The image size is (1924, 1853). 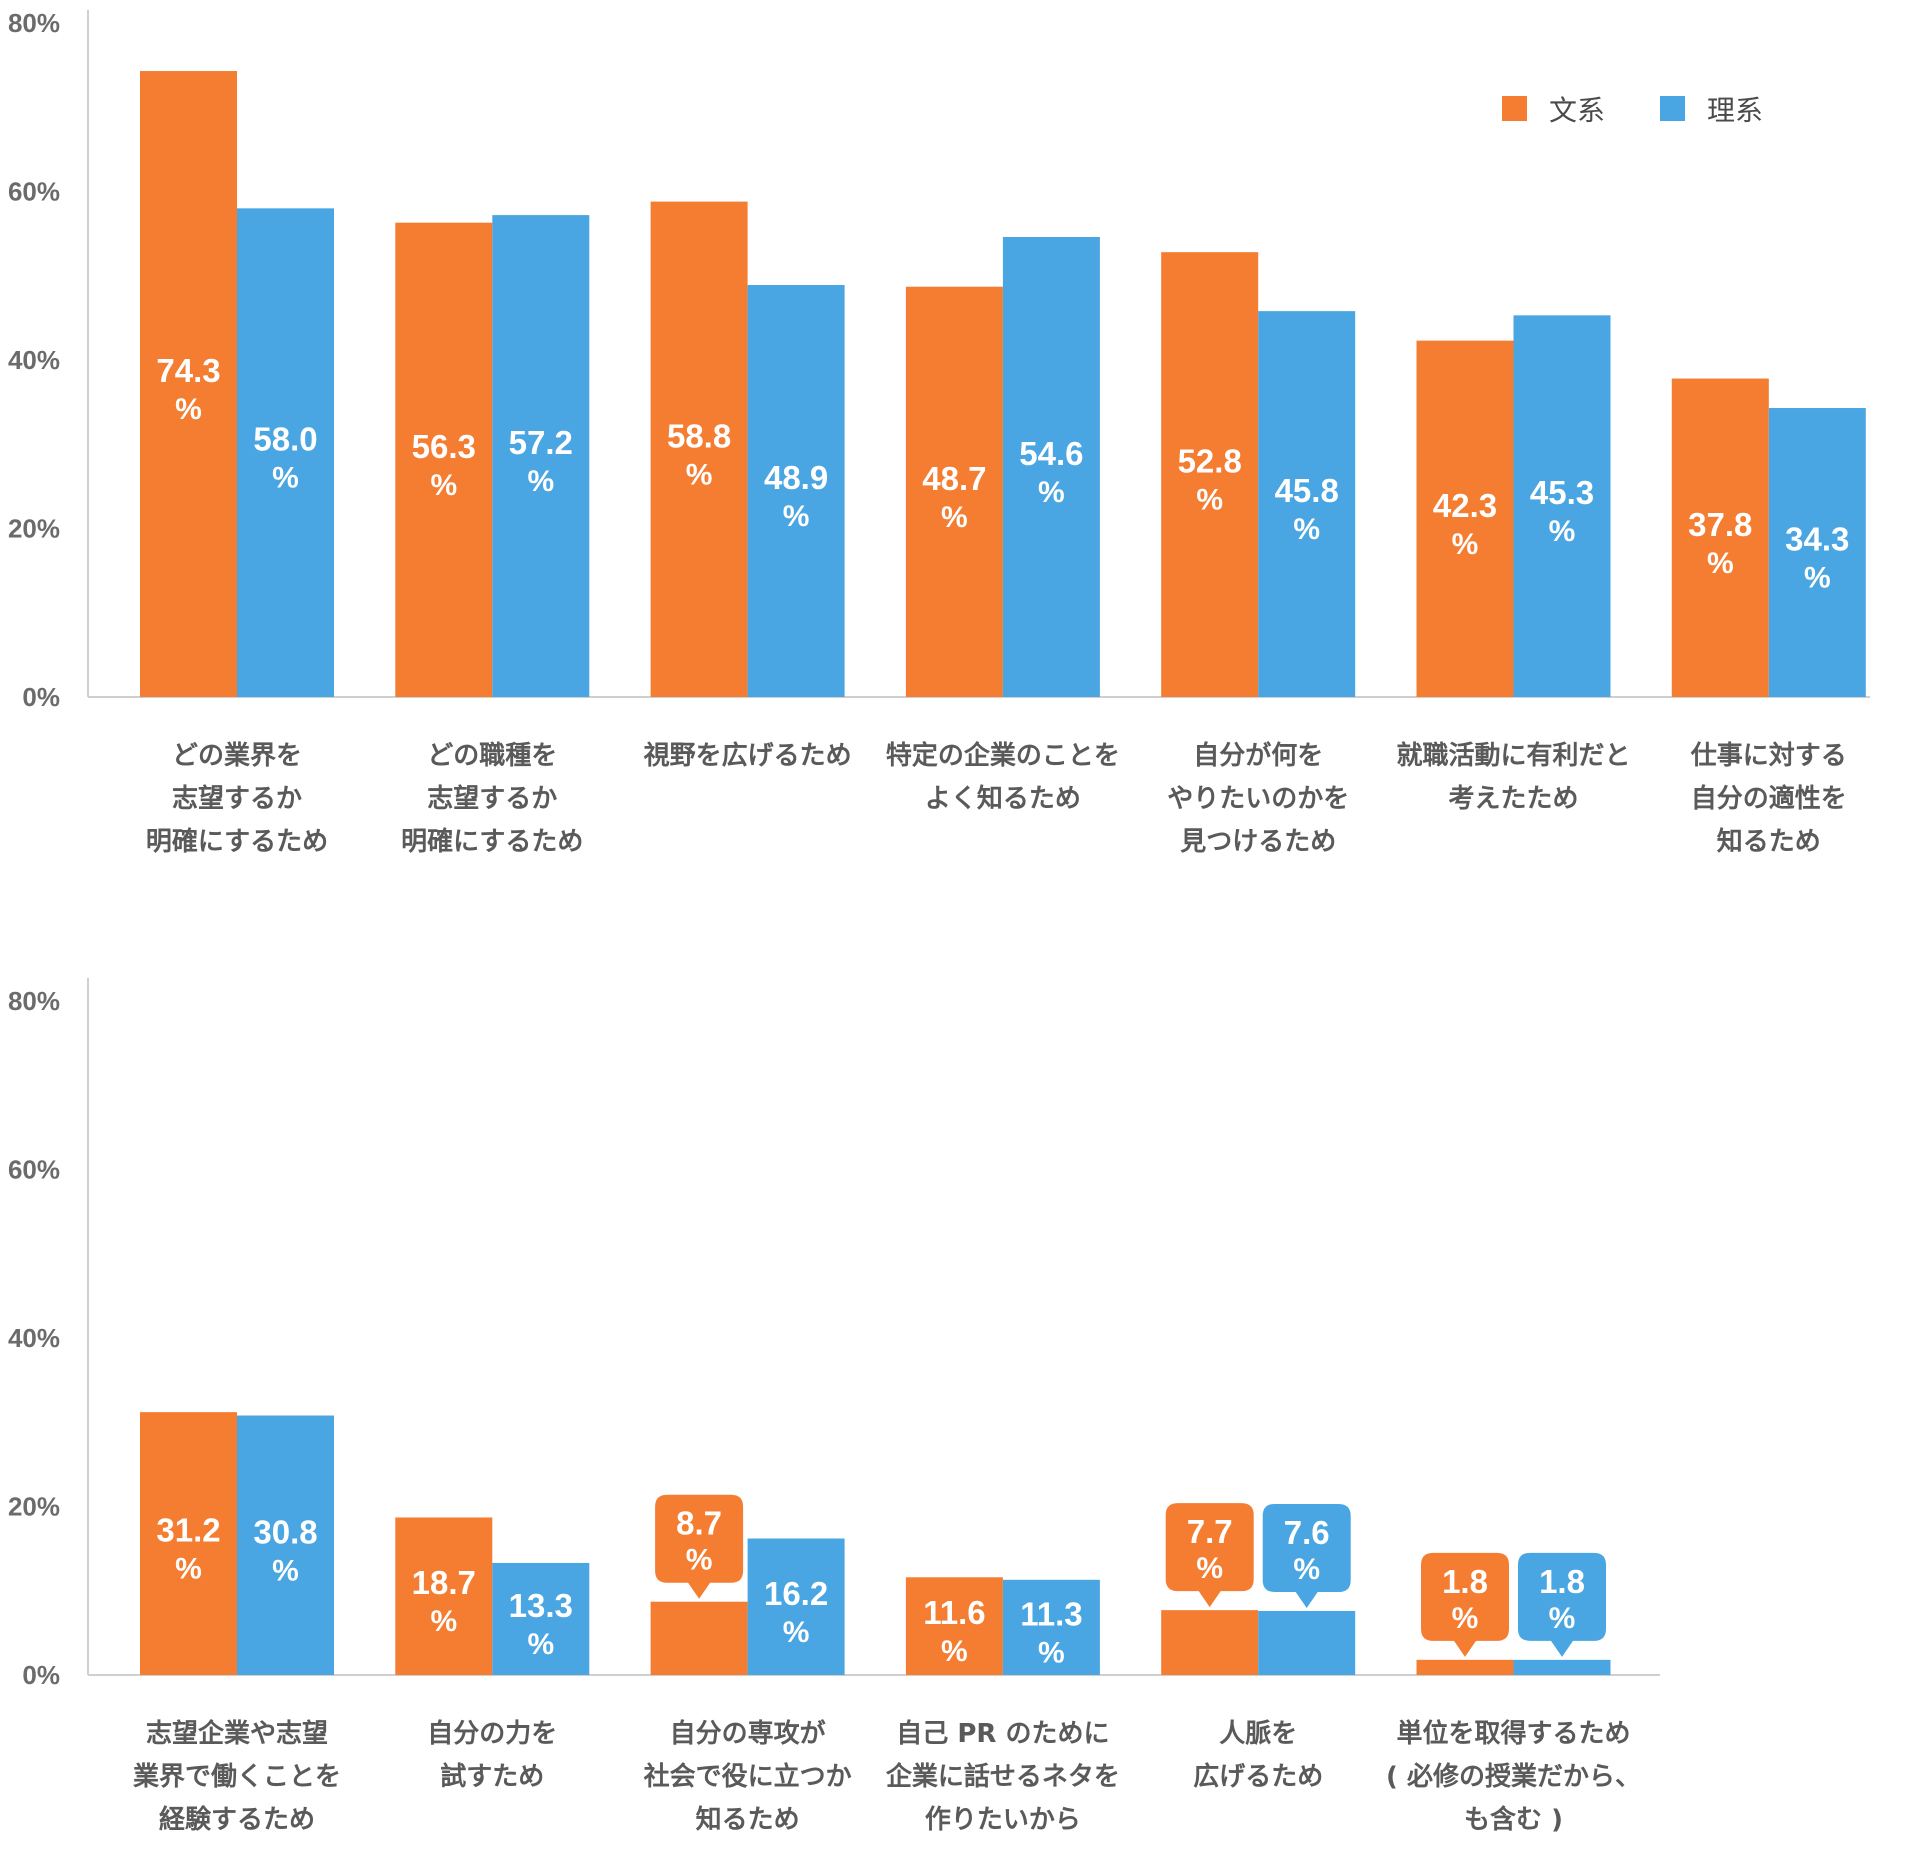 What do you see at coordinates (237, 1733) in the screenshot?
I see `category-label: 志望企業や志望` at bounding box center [237, 1733].